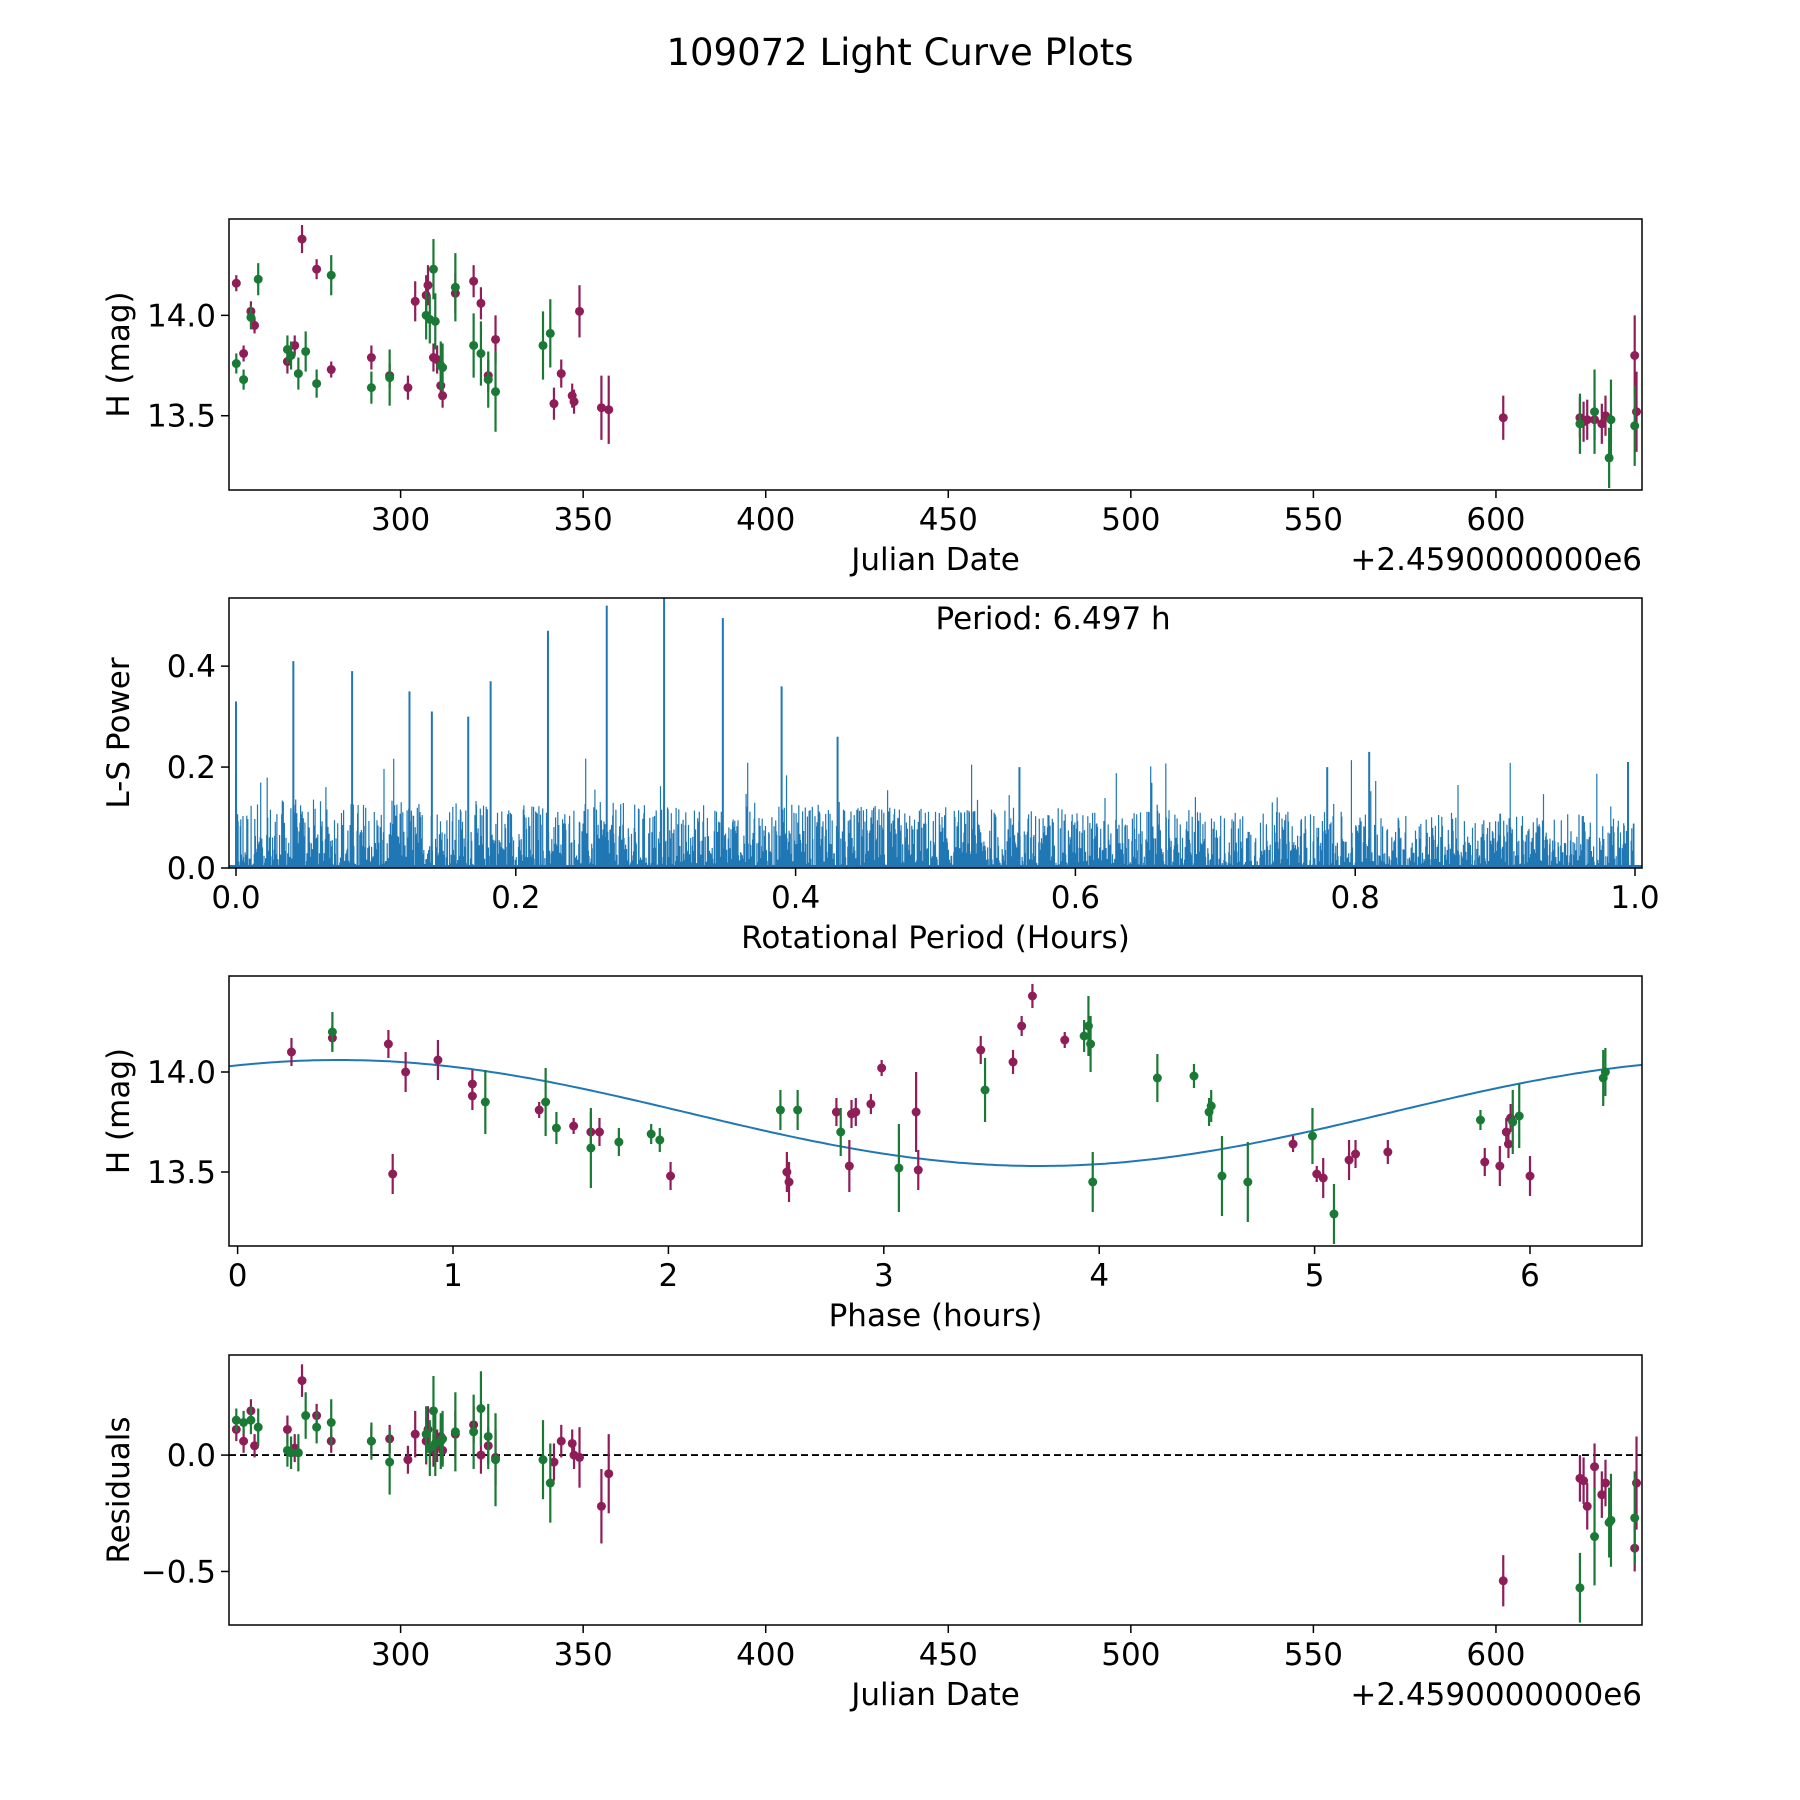  I want to click on x-tick-label: 0.4, so click(795, 898).